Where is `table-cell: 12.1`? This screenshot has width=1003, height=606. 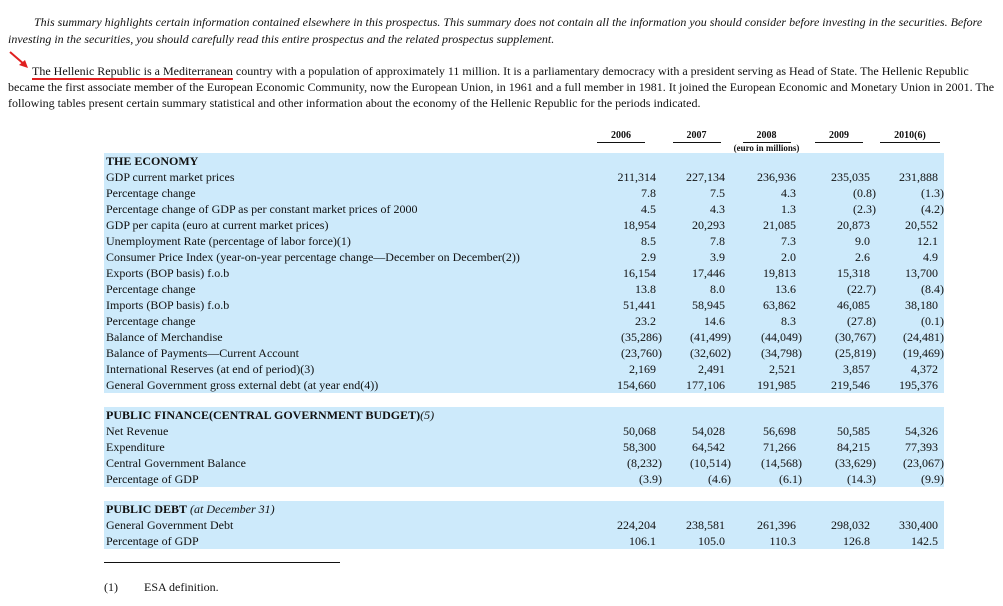 table-cell: 12.1 is located at coordinates (910, 241).